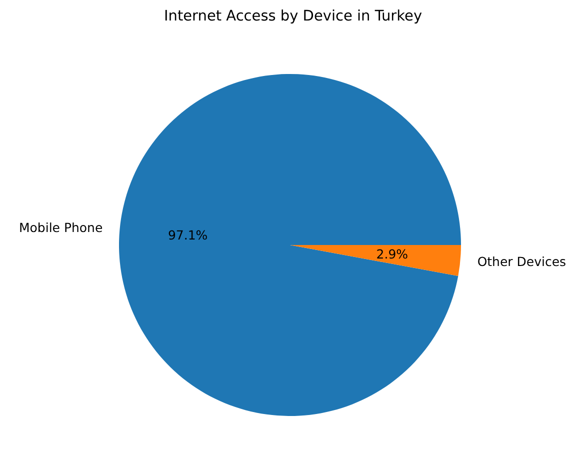  What do you see at coordinates (392, 254) in the screenshot?
I see `data-label: 2.9%` at bounding box center [392, 254].